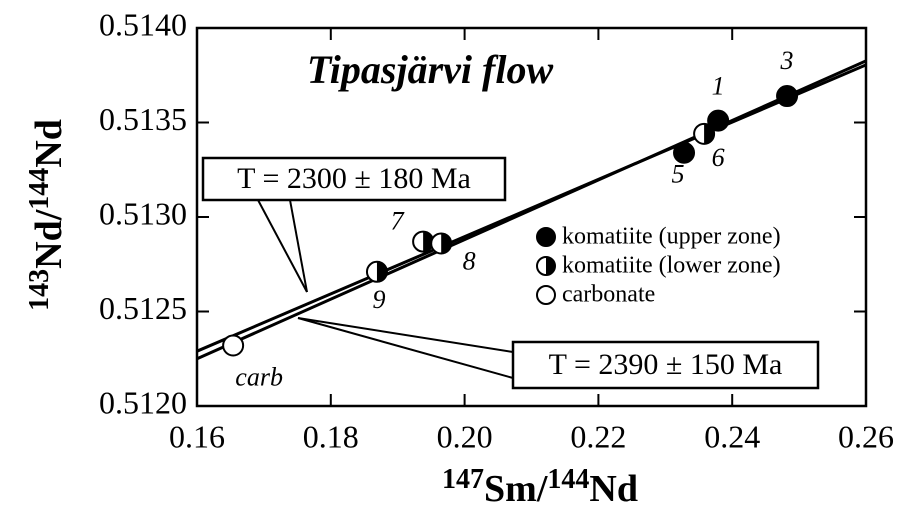 This screenshot has width=905, height=516. What do you see at coordinates (469, 260) in the screenshot?
I see `point-label: 8` at bounding box center [469, 260].